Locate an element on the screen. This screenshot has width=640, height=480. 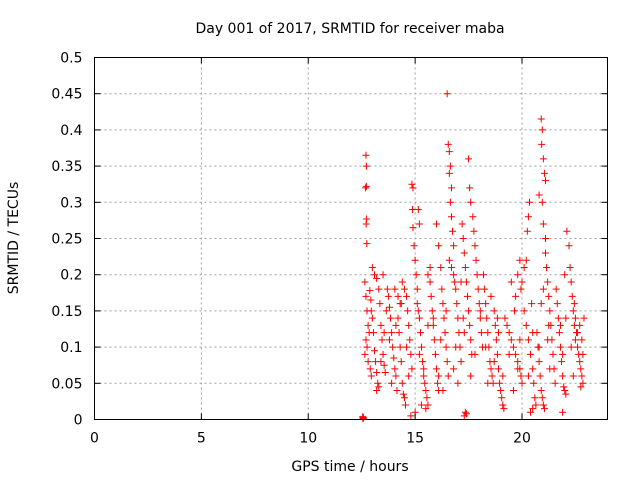
y-tick-label: 0.15 is located at coordinates (66, 312).